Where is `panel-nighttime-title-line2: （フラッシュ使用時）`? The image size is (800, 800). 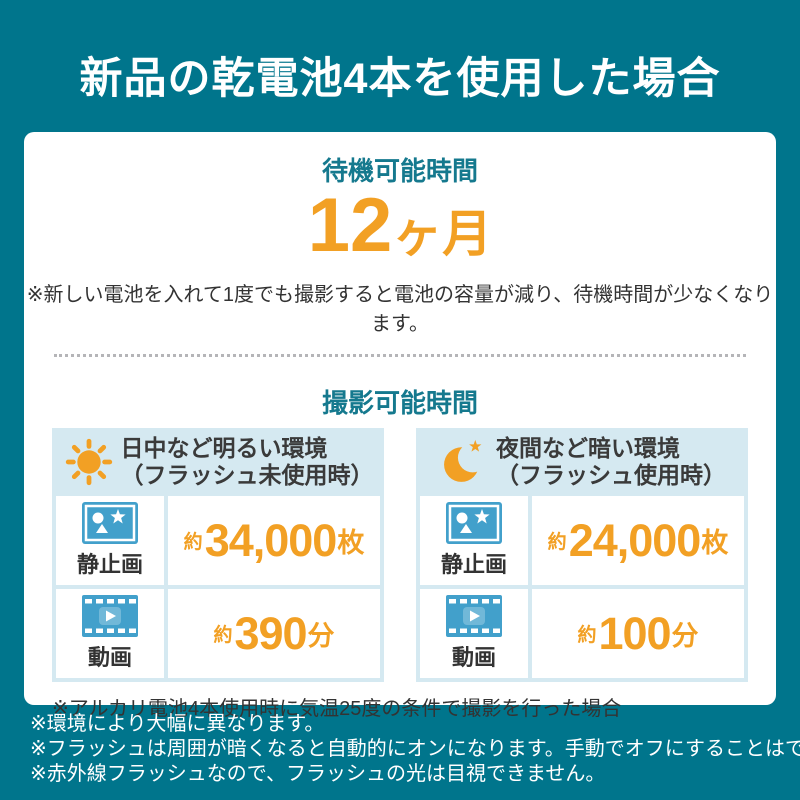
panel-nighttime-title-line2: （フラッシュ使用時） is located at coordinates (611, 475).